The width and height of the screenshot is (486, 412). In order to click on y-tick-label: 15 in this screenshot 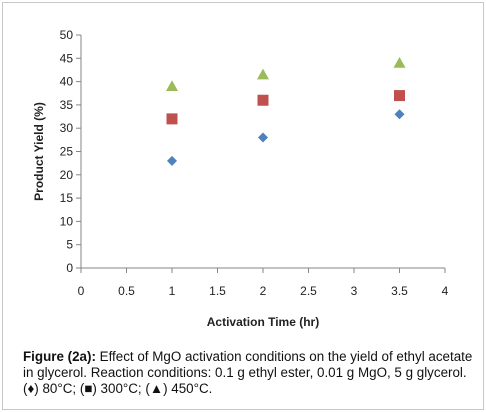, I will do `click(67, 198)`.